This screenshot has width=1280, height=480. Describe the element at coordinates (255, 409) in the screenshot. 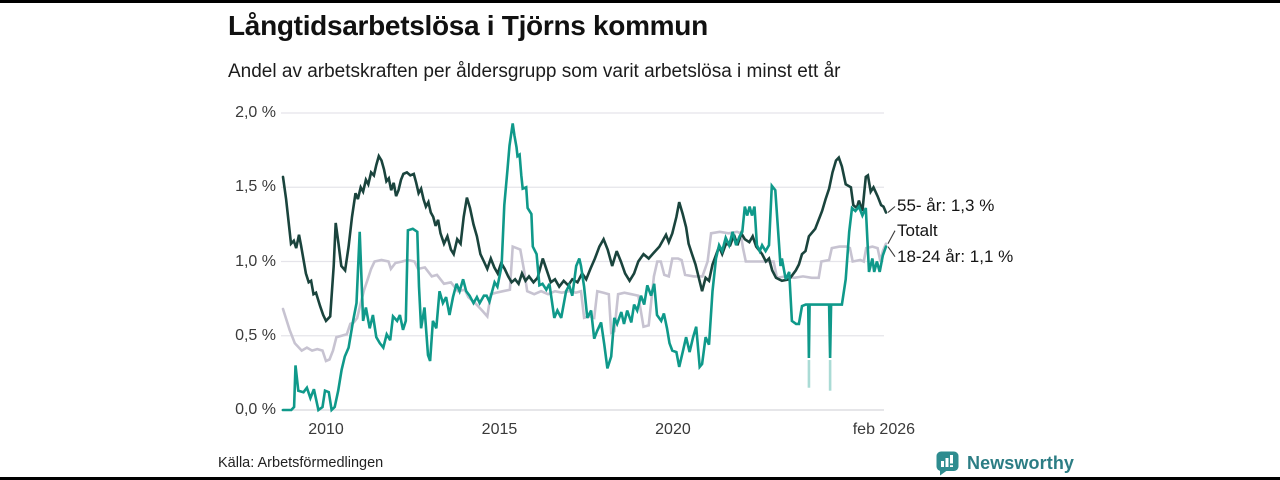

I see `y-tick-label: 0,0 %` at that location.